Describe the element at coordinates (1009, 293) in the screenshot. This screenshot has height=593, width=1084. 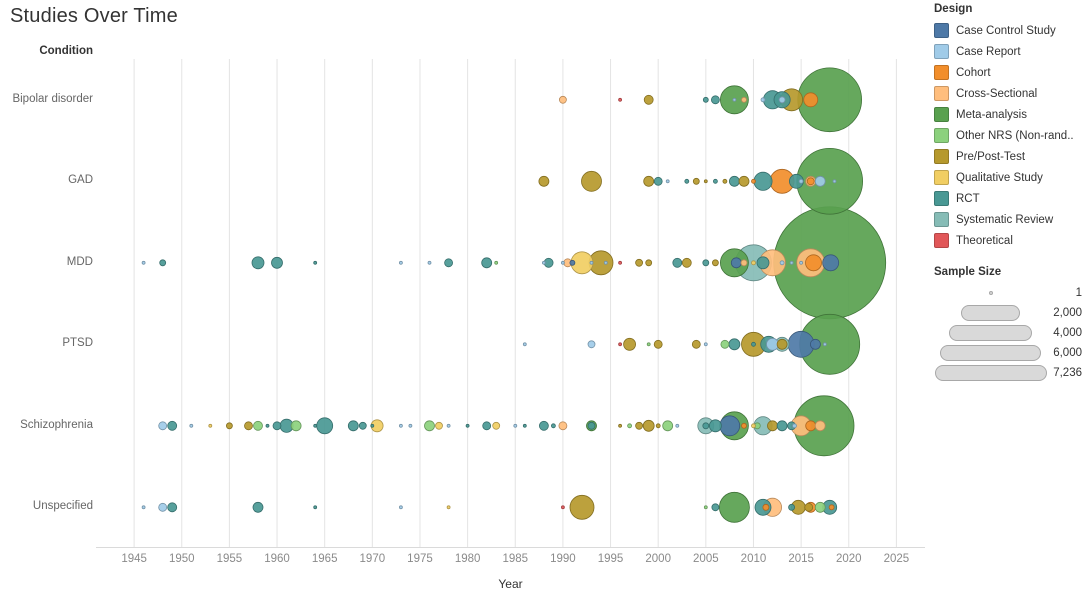
I see `size-legend-row: 1` at that location.